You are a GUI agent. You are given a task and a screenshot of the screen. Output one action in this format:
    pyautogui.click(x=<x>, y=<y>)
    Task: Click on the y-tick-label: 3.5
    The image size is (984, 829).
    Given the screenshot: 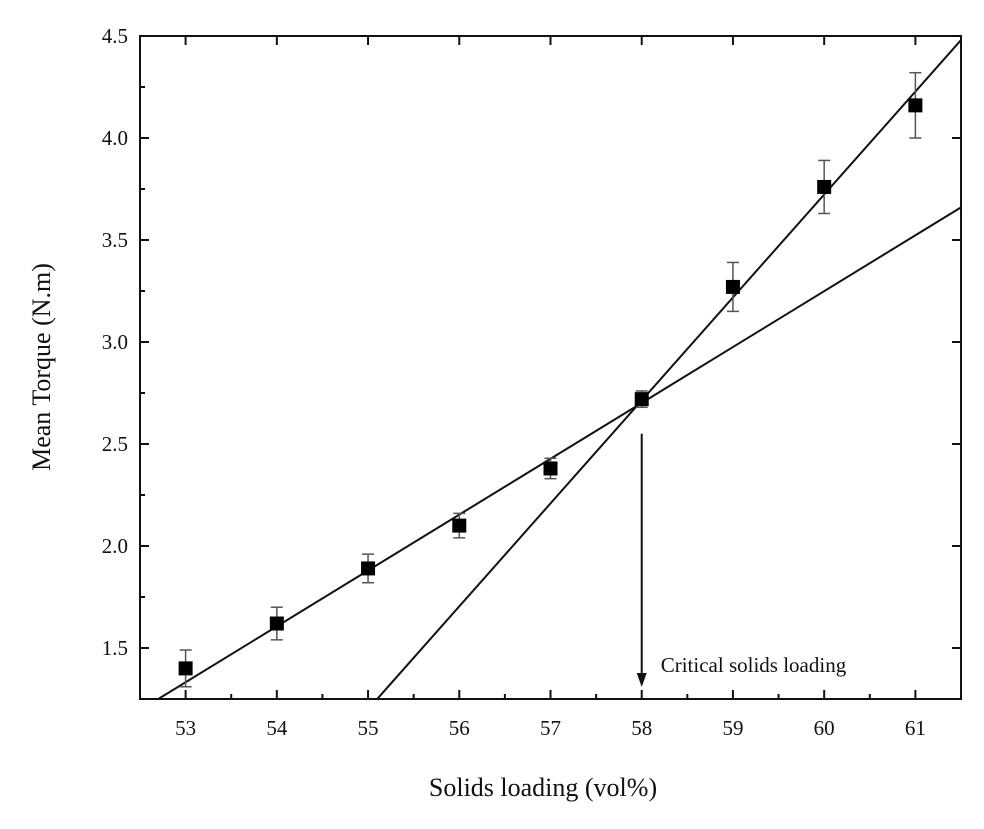 What is the action you would take?
    pyautogui.click(x=115, y=240)
    